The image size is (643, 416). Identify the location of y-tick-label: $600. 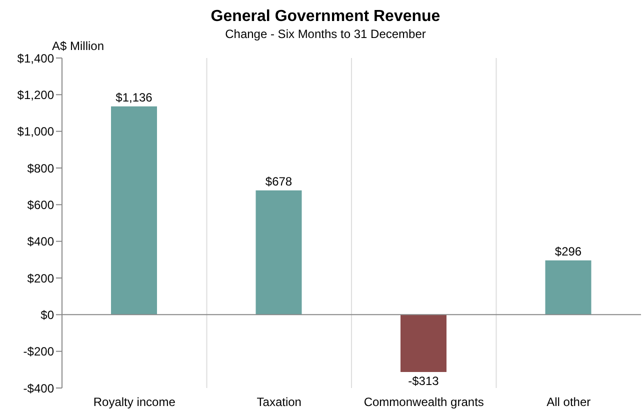
(40, 205).